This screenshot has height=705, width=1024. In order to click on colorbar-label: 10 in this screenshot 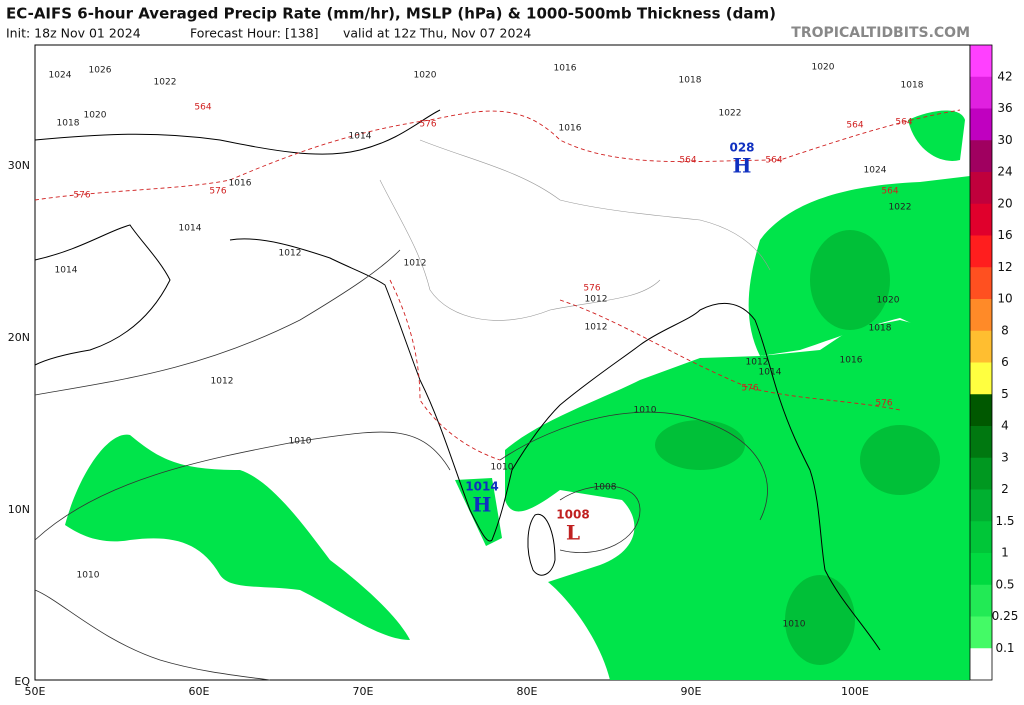, I will do `click(1004, 299)`.